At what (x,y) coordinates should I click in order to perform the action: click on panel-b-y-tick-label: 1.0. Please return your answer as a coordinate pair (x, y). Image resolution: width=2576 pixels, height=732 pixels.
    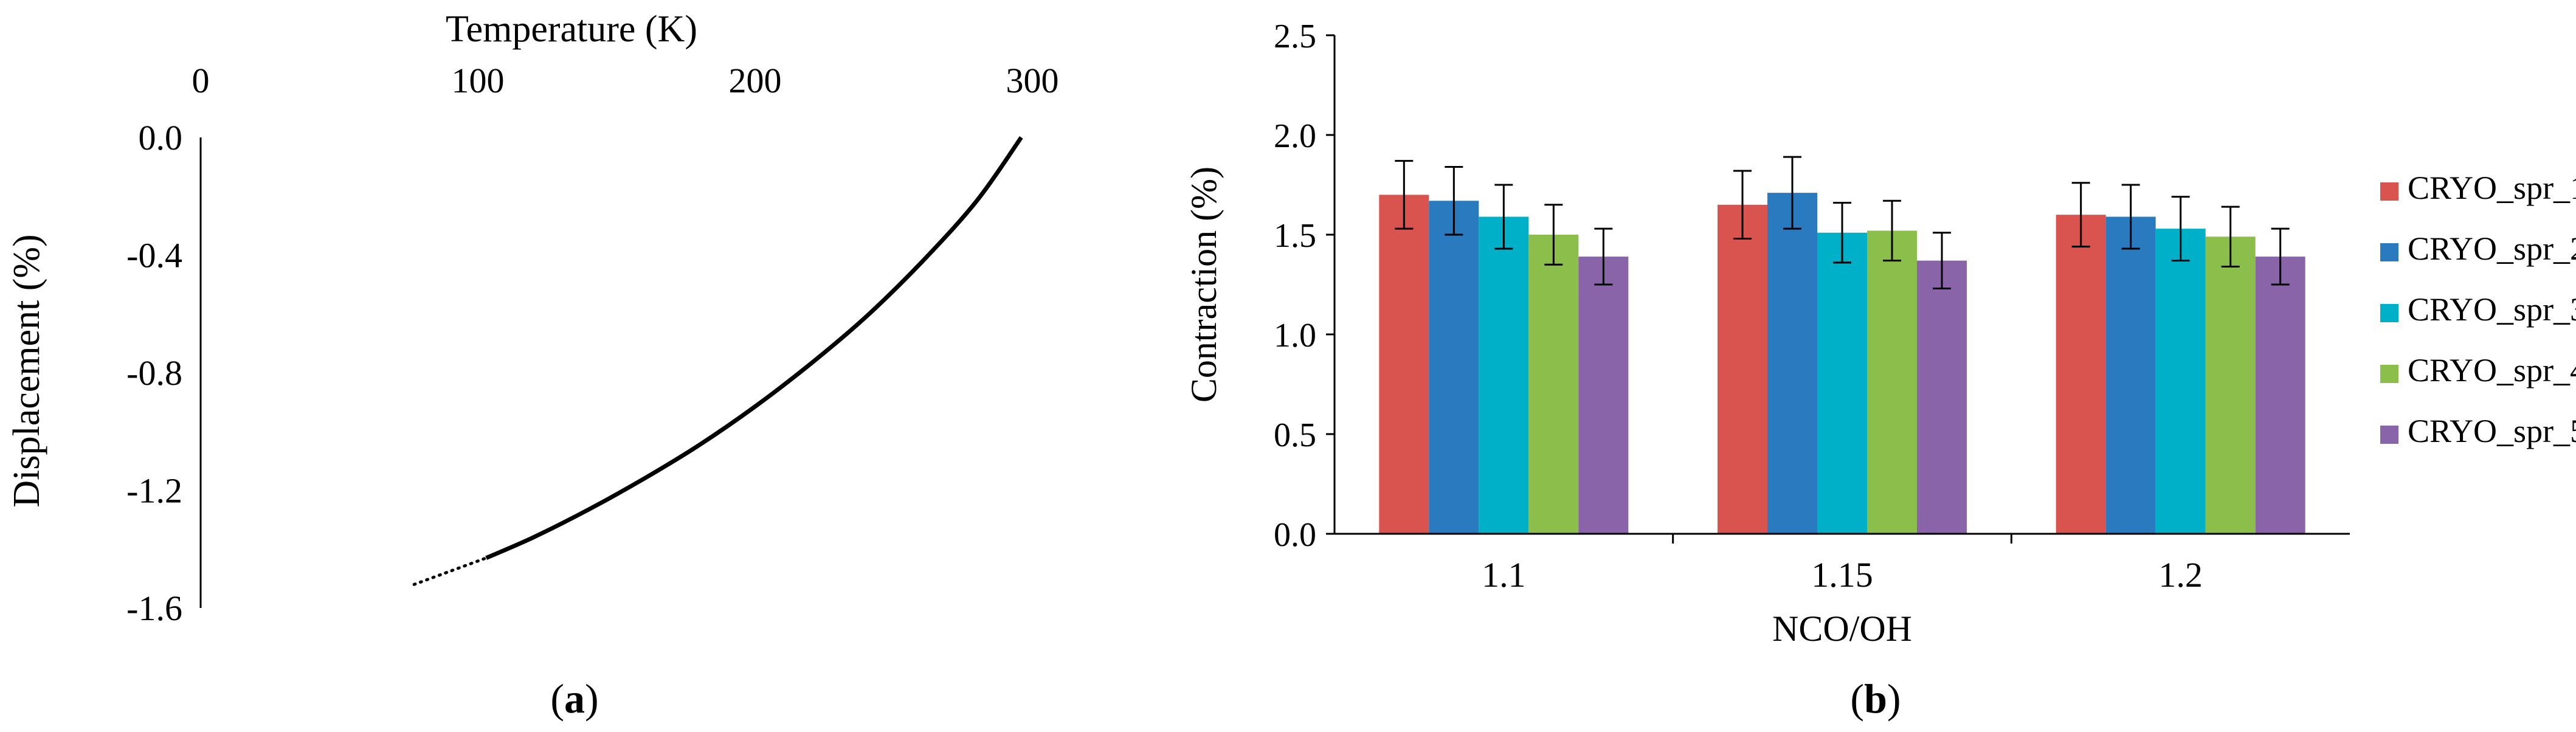
    Looking at the image, I should click on (1295, 335).